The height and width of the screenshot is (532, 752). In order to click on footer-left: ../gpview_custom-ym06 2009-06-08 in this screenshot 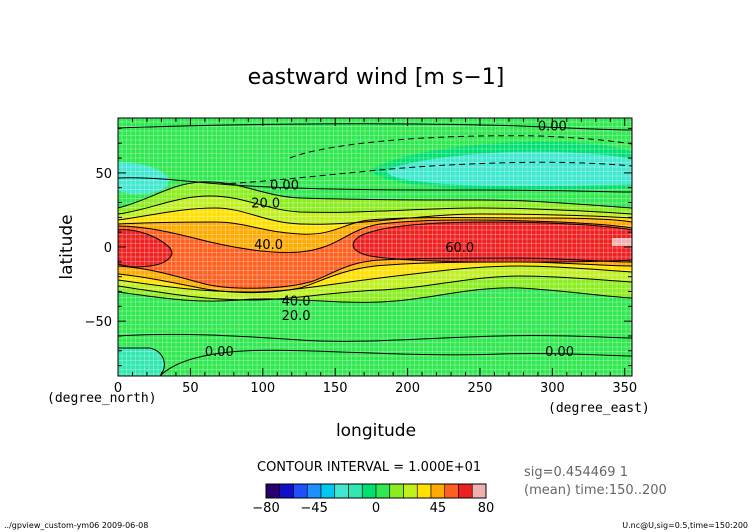, I will do `click(76, 525)`.